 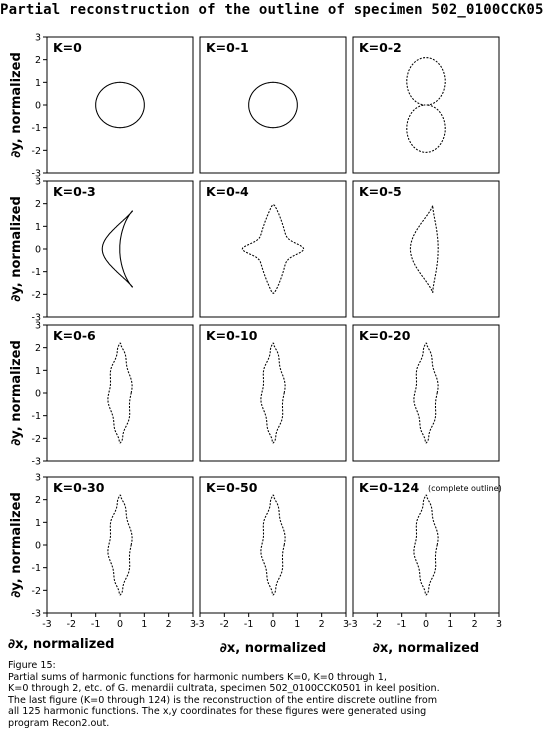 What do you see at coordinates (385, 335) in the screenshot?
I see `panel-label: K=0-20` at bounding box center [385, 335].